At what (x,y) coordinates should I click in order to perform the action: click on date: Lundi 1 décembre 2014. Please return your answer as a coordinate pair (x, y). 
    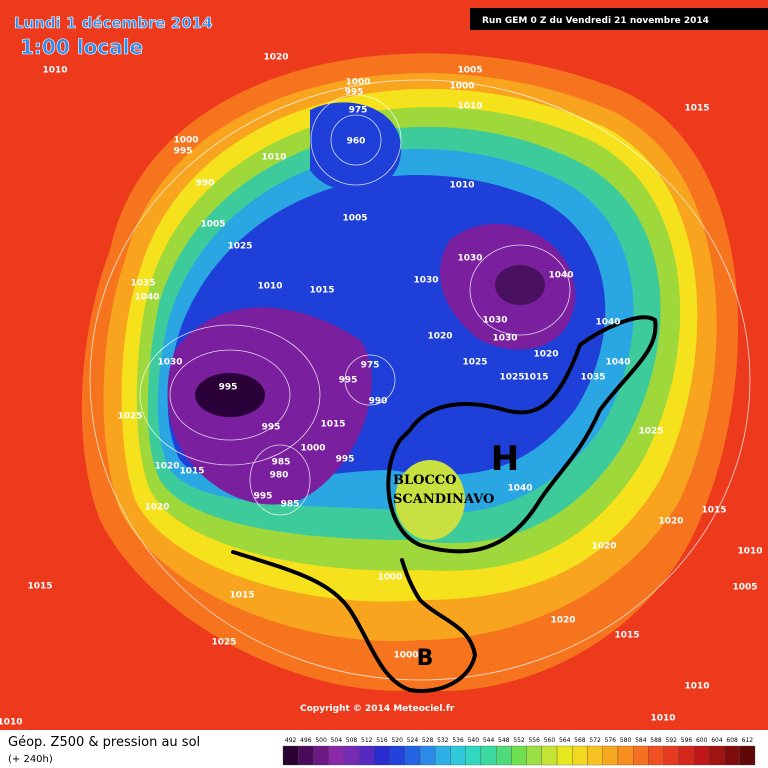
    Looking at the image, I should click on (113, 23).